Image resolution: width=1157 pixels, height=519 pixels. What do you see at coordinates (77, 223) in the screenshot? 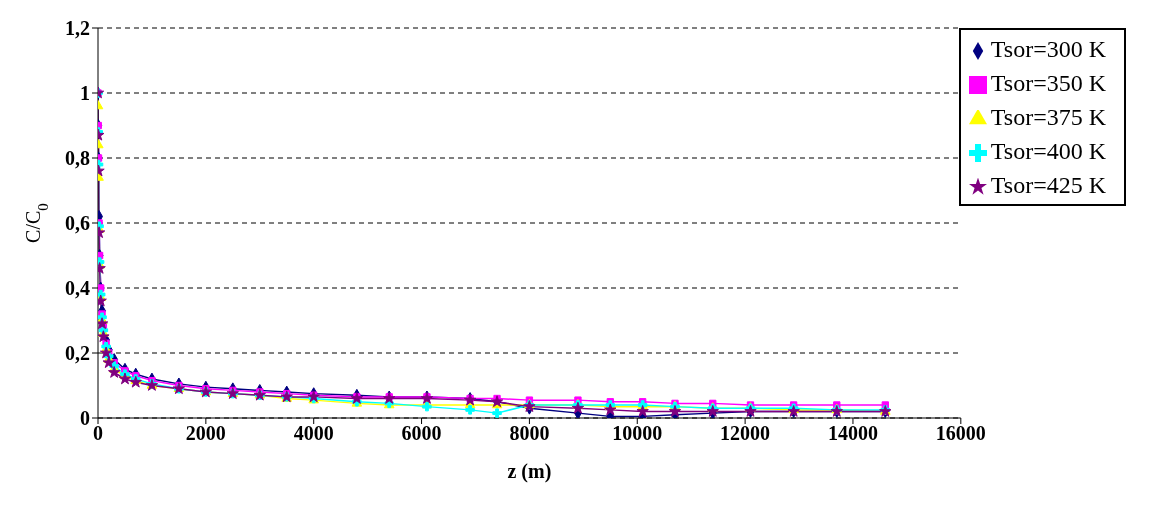
I see `y-tick-label: 0,6` at bounding box center [77, 223].